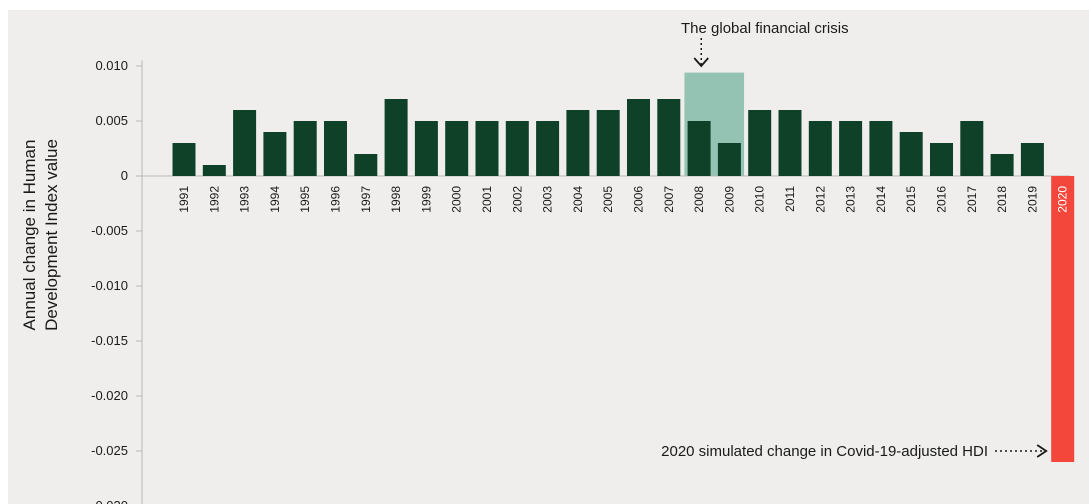 This screenshot has height=504, width=1089. I want to click on category-label-2002: 2002, so click(517, 199).